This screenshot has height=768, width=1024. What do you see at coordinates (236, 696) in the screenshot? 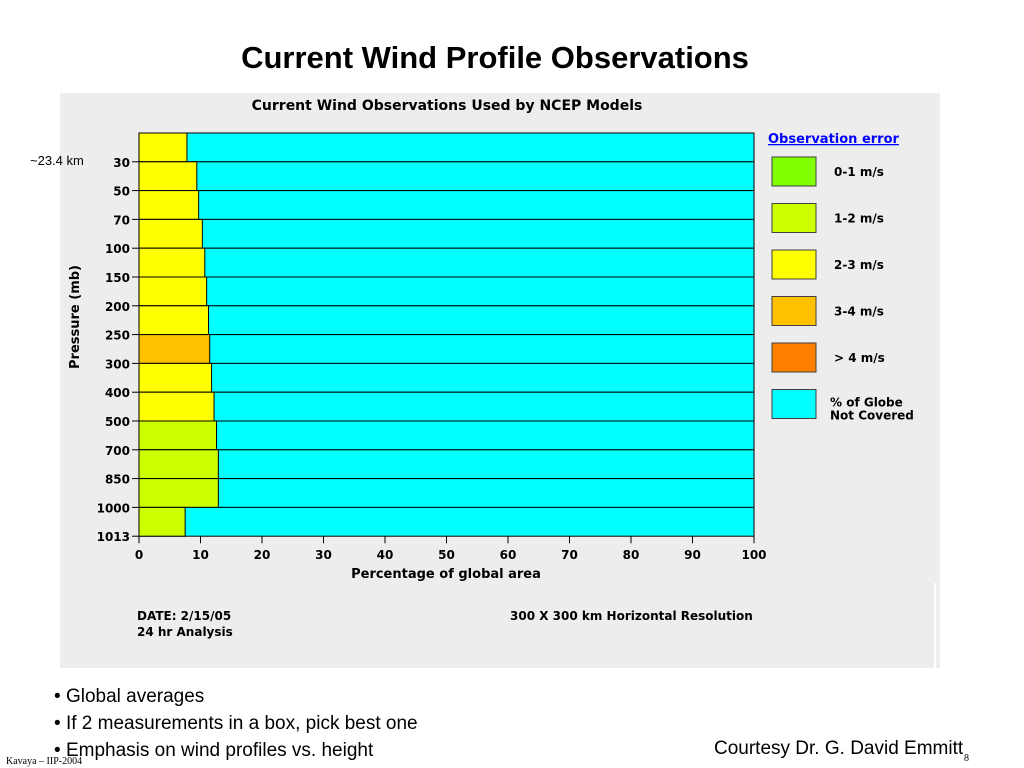
I see `bullet-item: Global averages` at bounding box center [236, 696].